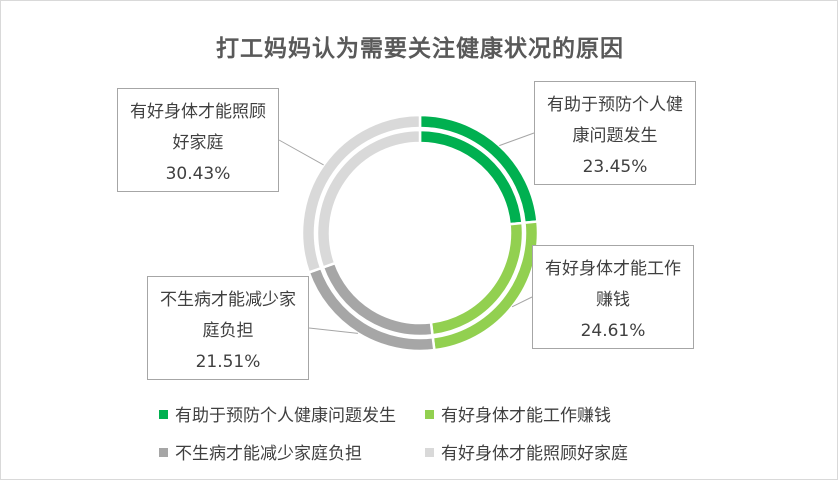 The height and width of the screenshot is (481, 838). Describe the element at coordinates (613, 269) in the screenshot. I see `callout-slice-2-line-1: 有好身体才能工作` at that location.